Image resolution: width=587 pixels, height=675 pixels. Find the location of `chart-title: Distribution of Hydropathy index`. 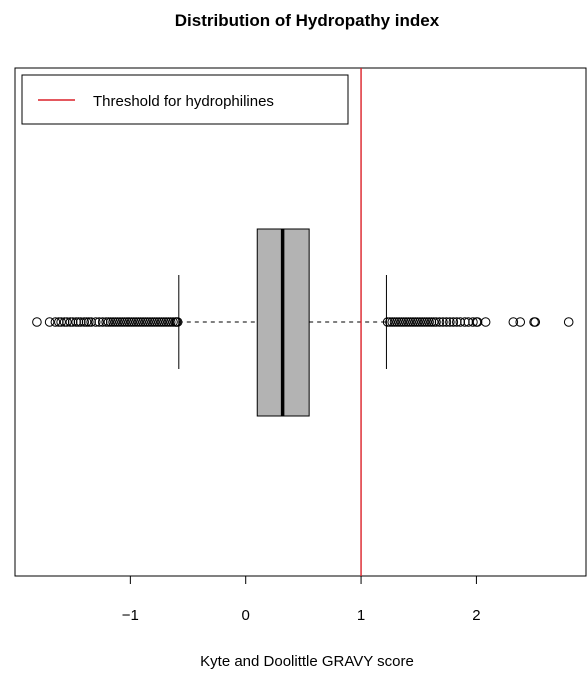

chart-title: Distribution of Hydropathy index is located at coordinates (307, 20).